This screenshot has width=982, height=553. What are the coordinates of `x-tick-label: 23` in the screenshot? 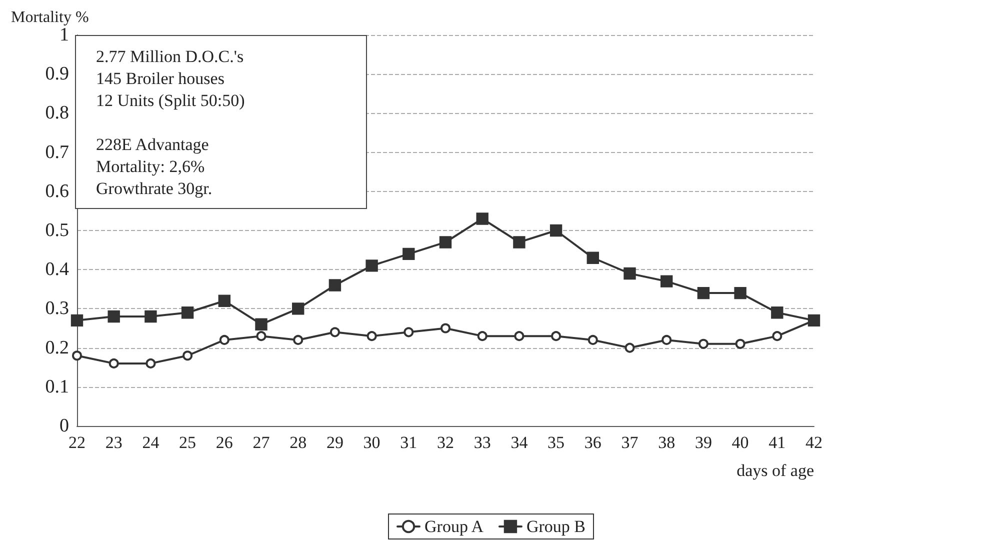 It's located at (113, 442).